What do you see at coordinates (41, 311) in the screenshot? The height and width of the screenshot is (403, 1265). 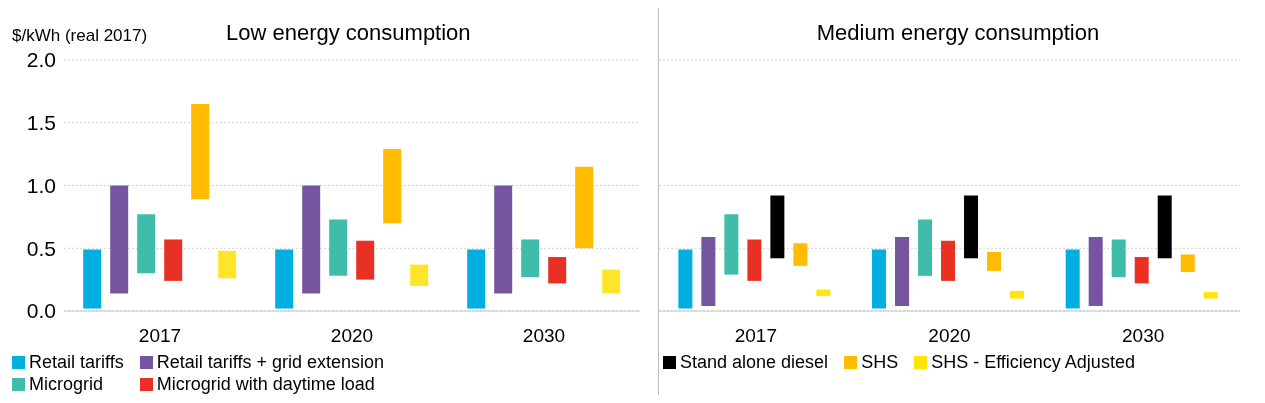 I see `y-tick-label: 0.0` at bounding box center [41, 311].